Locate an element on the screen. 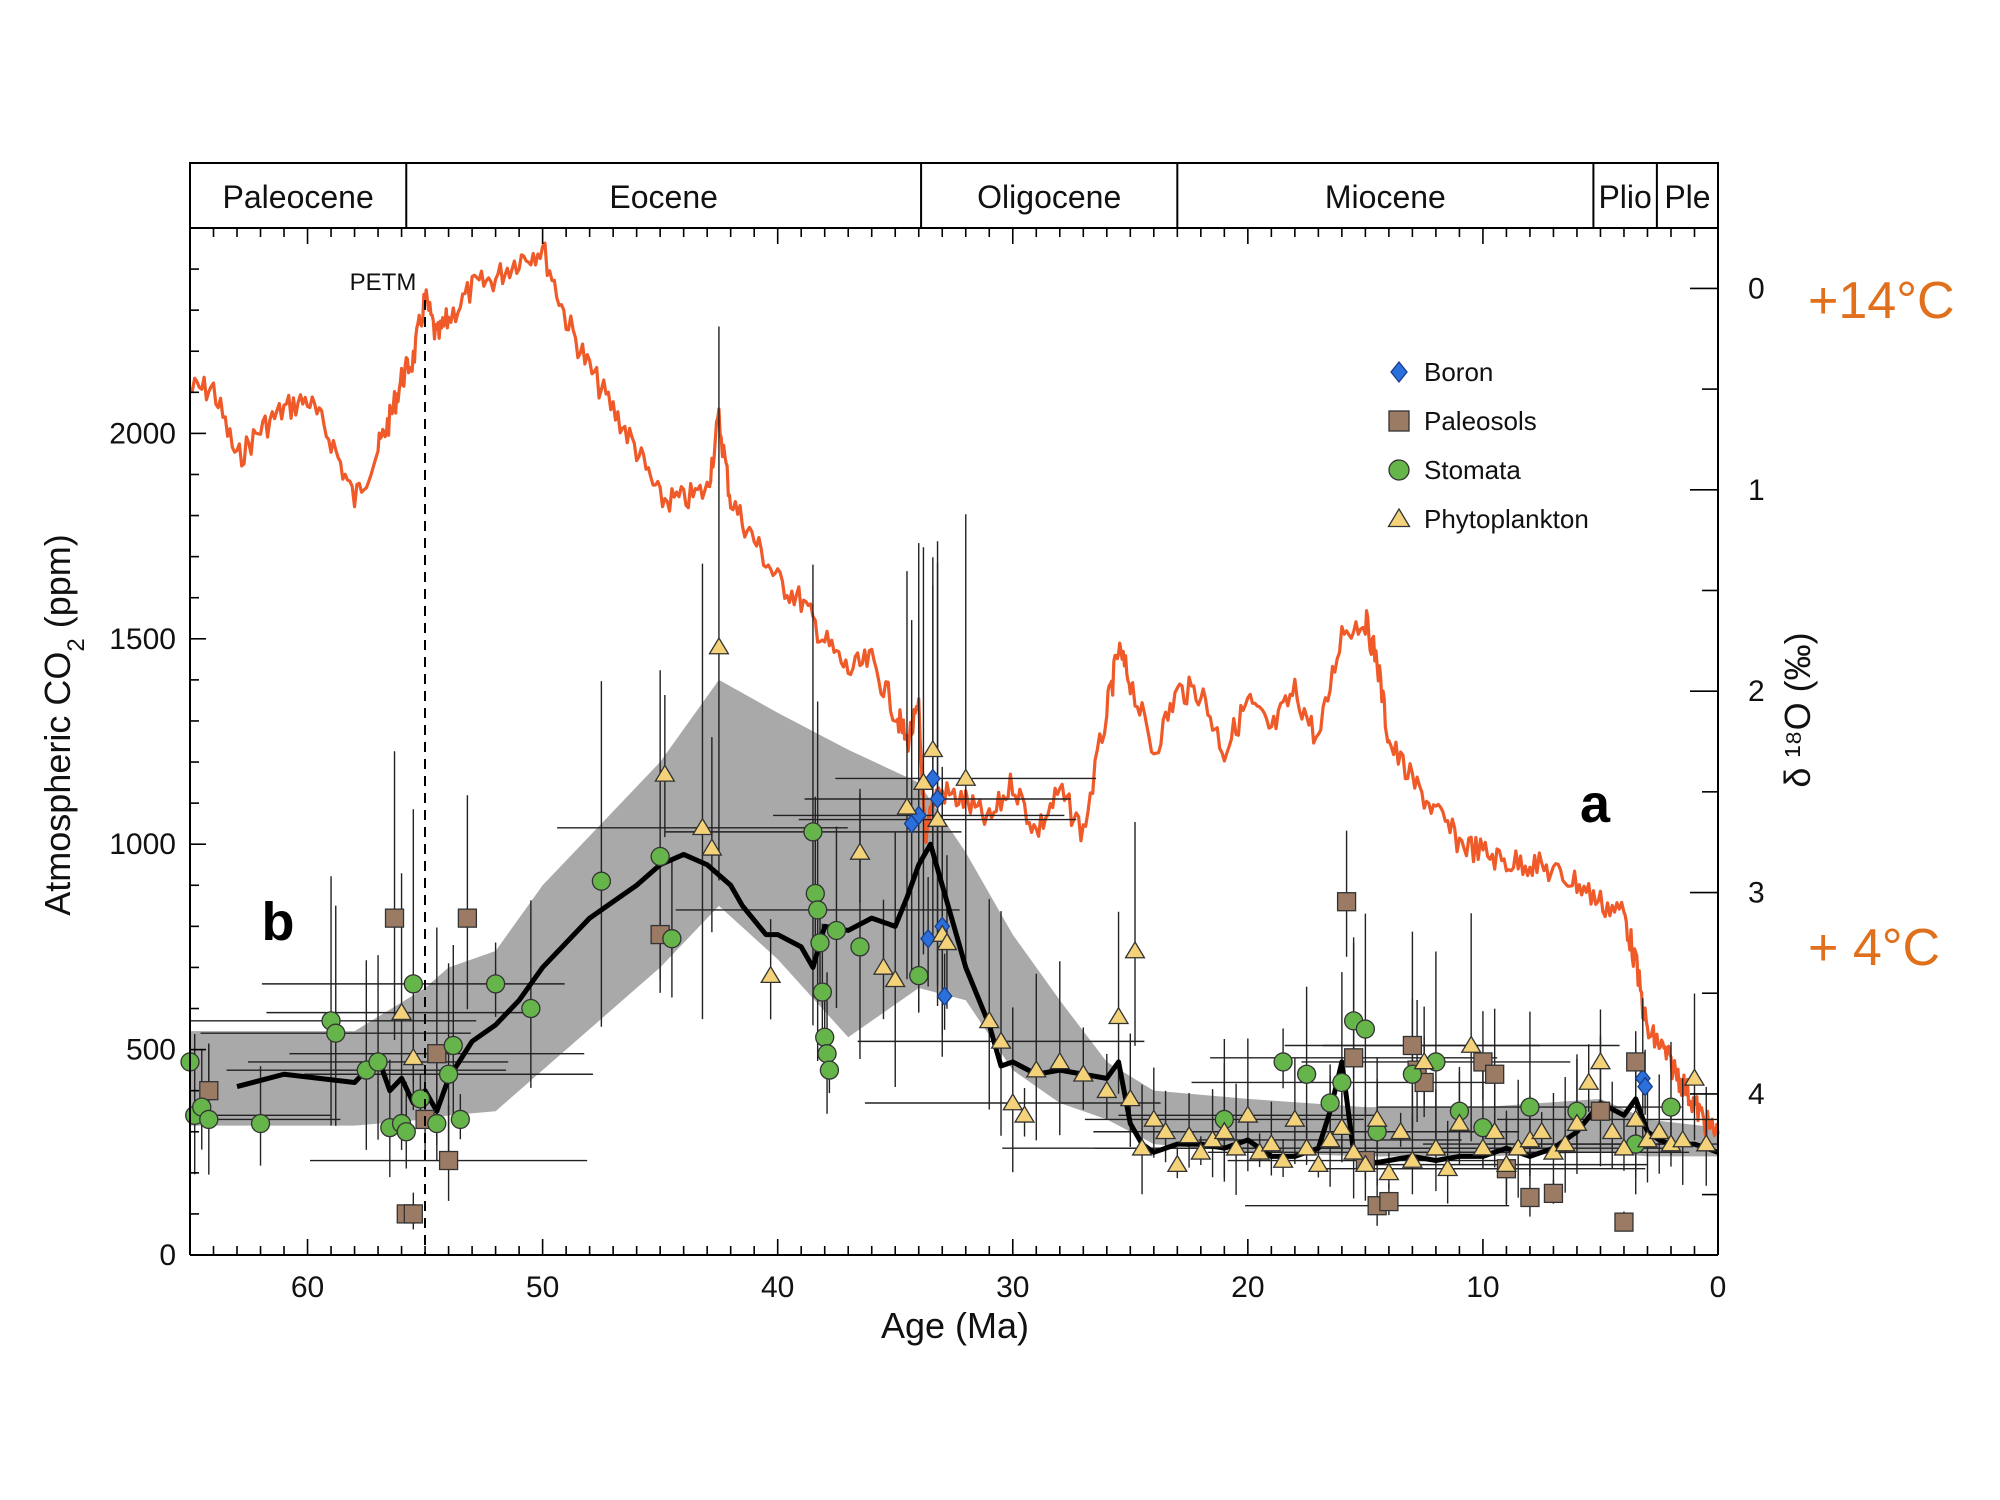 The height and width of the screenshot is (1500, 2000). boron-point is located at coordinates (932, 778).